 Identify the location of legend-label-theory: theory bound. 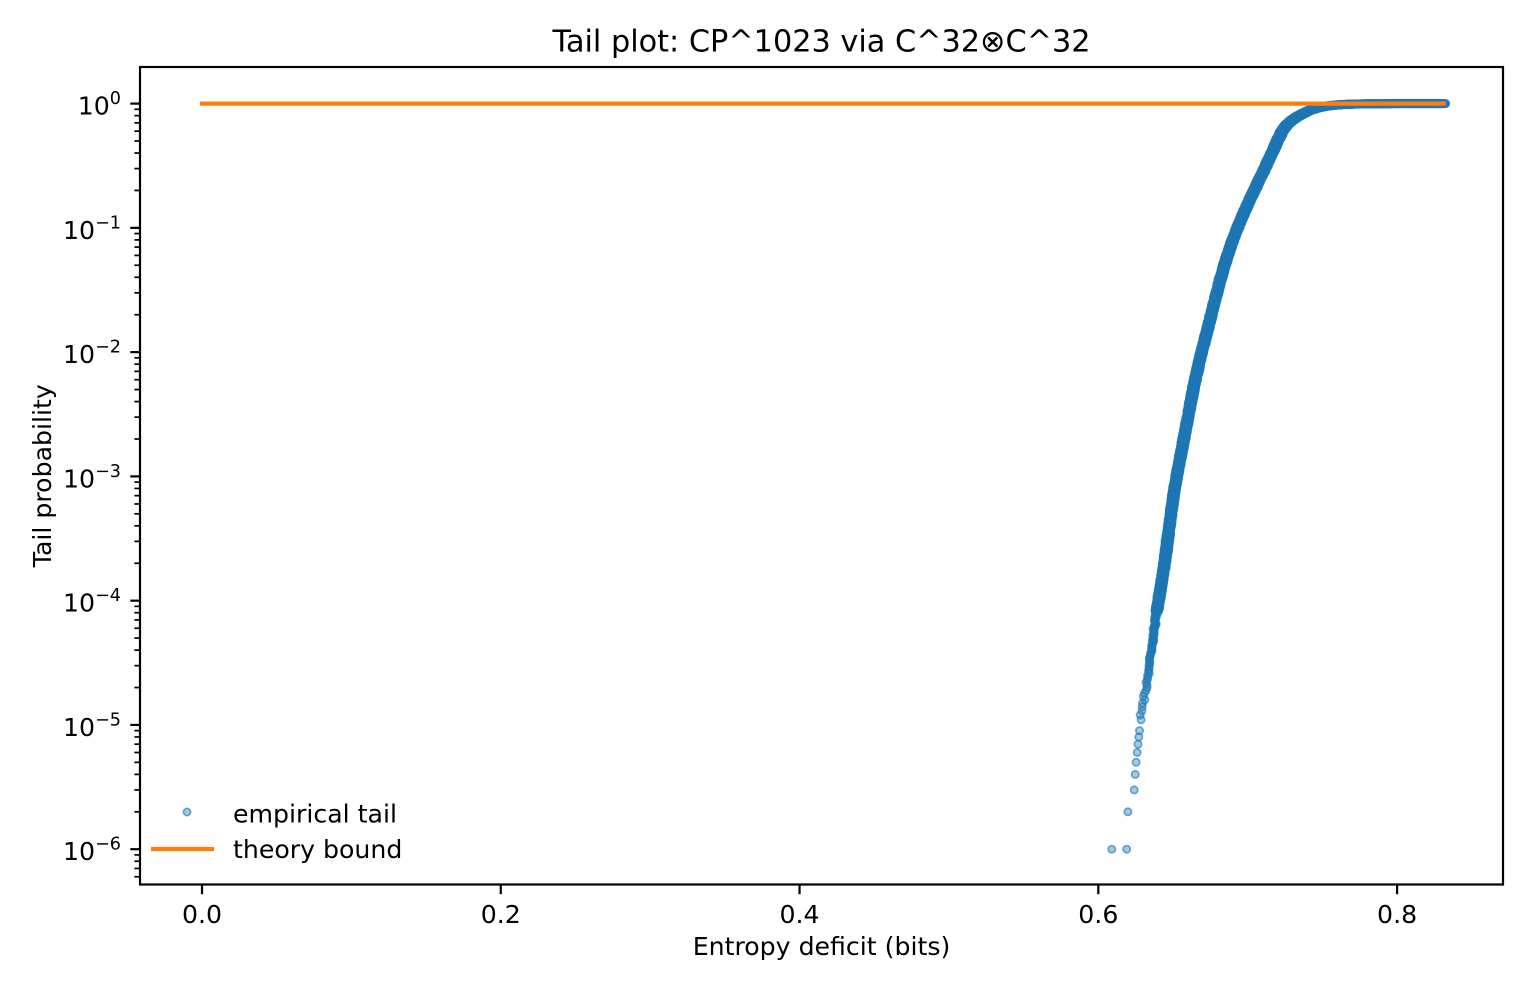
(317, 849).